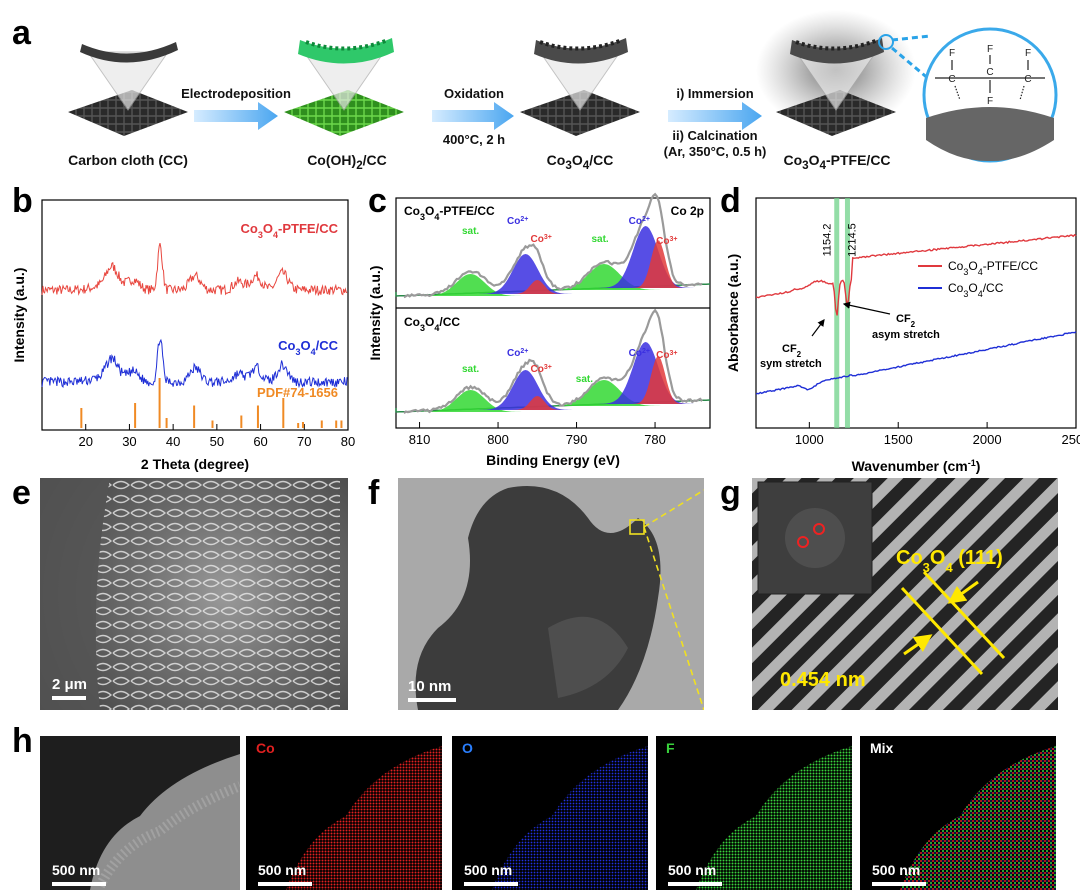 This screenshot has height=896, width=1080. I want to click on xps-peak-label-10: Co2+, so click(639, 354).